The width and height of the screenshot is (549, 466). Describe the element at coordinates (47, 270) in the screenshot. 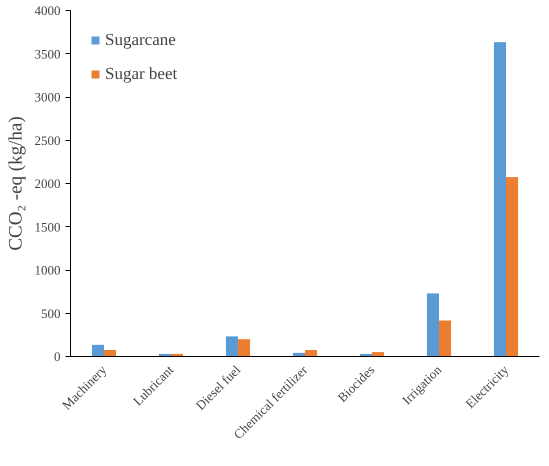

I see `y-tick-label: 1000` at that location.